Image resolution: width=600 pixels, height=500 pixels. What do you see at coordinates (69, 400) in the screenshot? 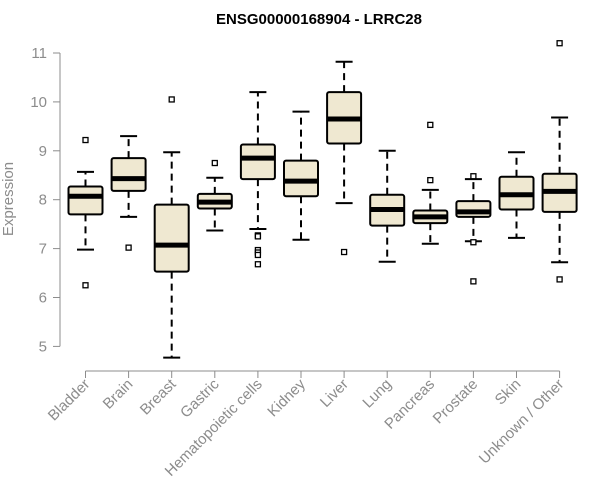
I see `x-tick-label: Bladder` at bounding box center [69, 400].